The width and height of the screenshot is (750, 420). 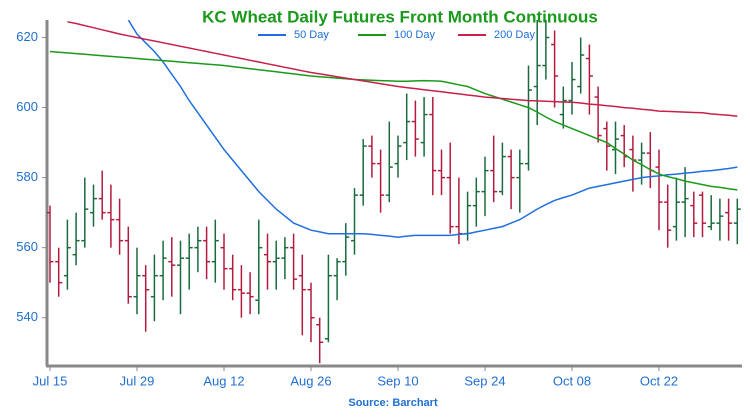 What do you see at coordinates (484, 380) in the screenshot?
I see `x-tick-label: Sep 24` at bounding box center [484, 380].